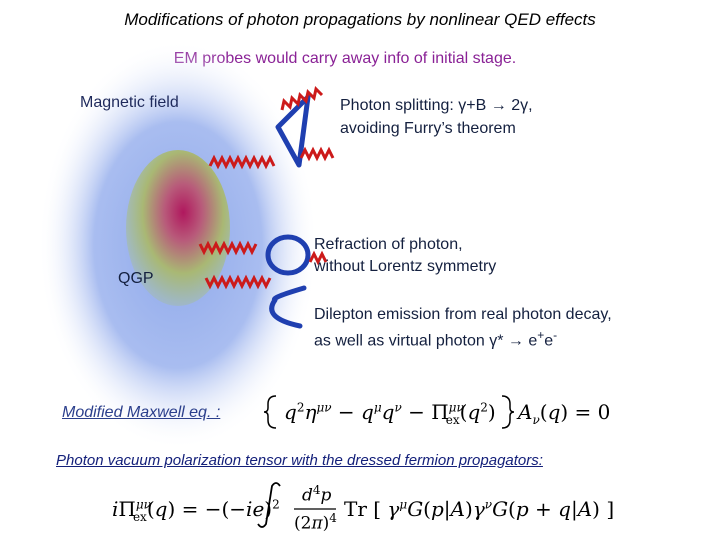  I want to click on dilepton-incoming-photon, so click(238, 282).